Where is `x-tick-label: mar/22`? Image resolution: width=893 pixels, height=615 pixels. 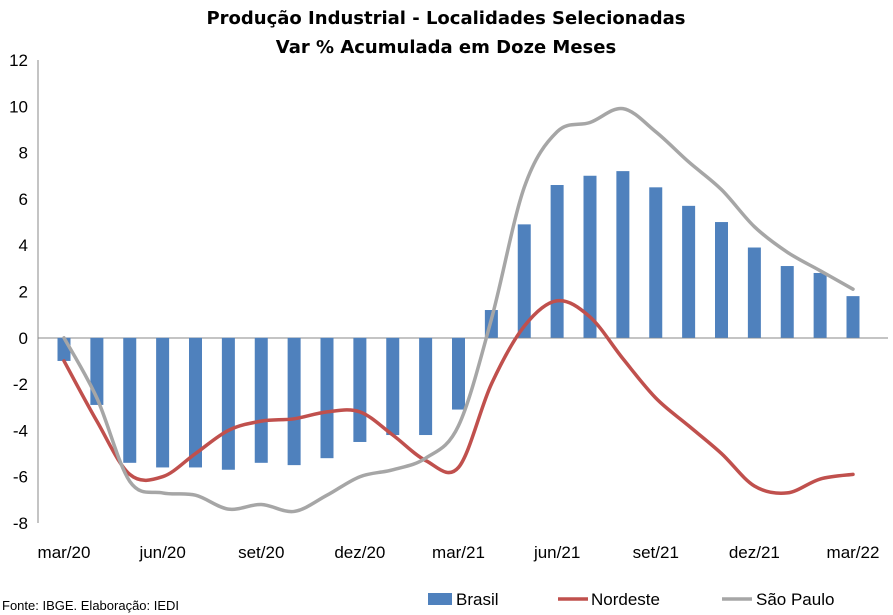
x-tick-label: mar/22 is located at coordinates (853, 552).